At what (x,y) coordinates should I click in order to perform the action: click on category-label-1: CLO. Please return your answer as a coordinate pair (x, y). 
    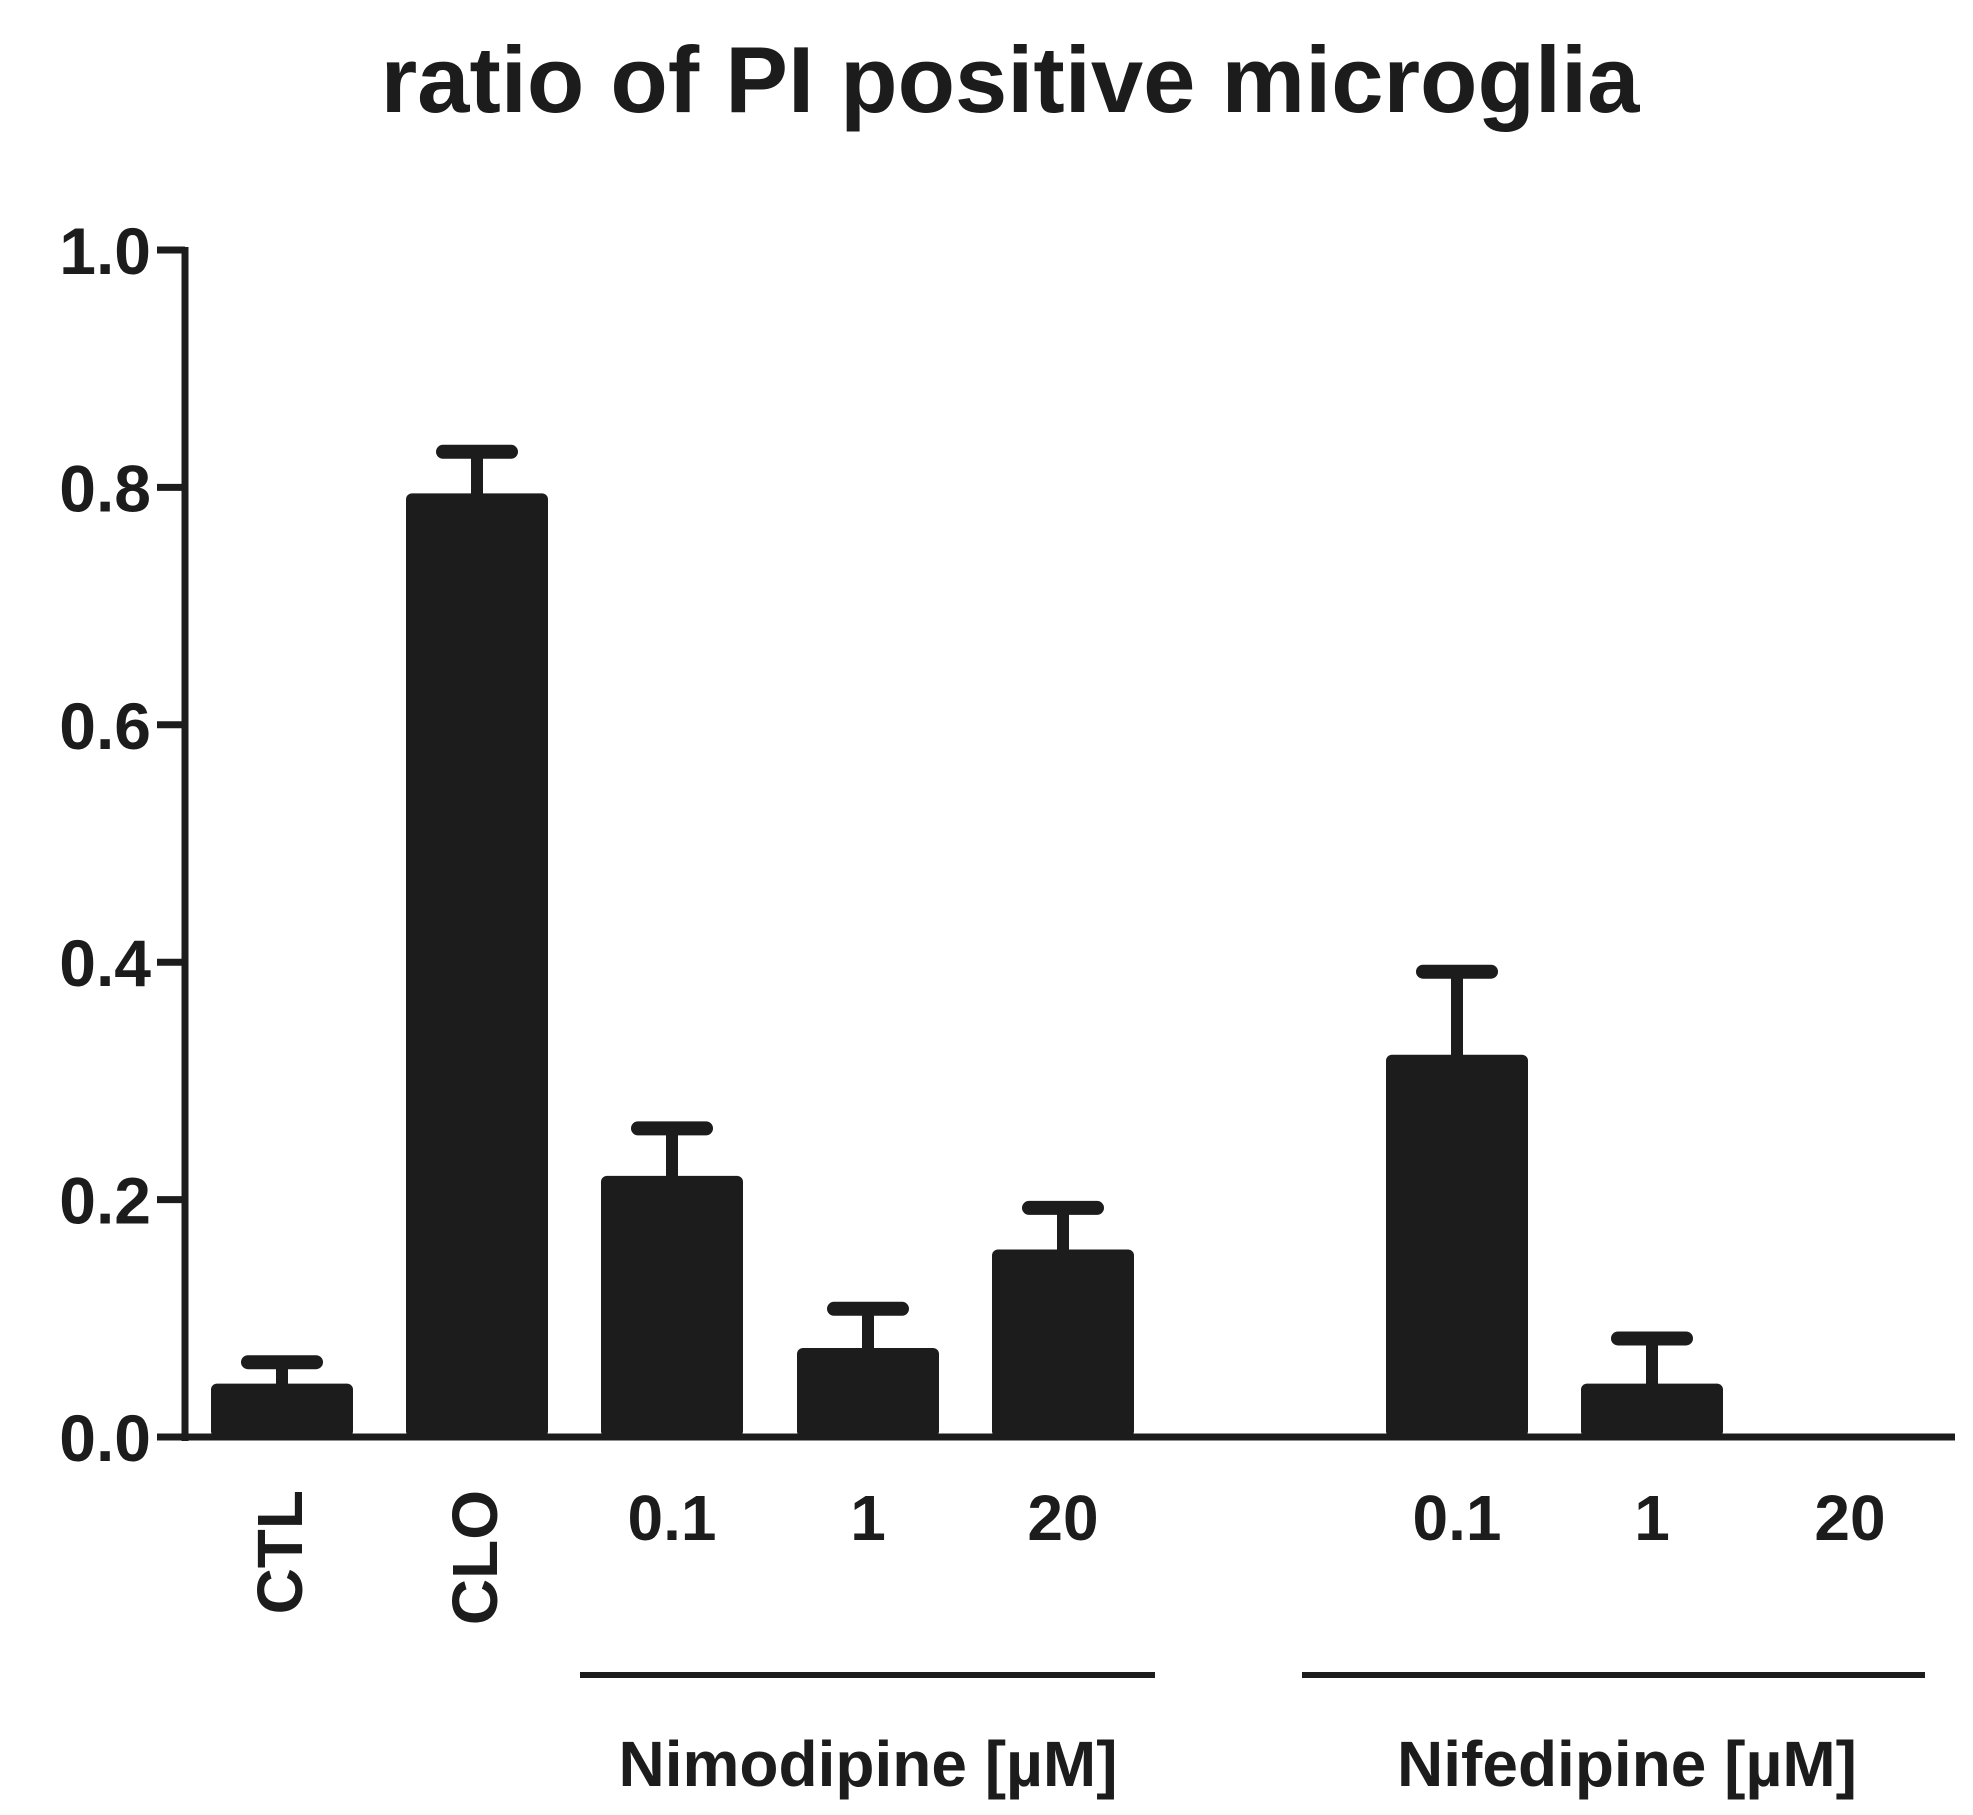
    Looking at the image, I should click on (475, 1557).